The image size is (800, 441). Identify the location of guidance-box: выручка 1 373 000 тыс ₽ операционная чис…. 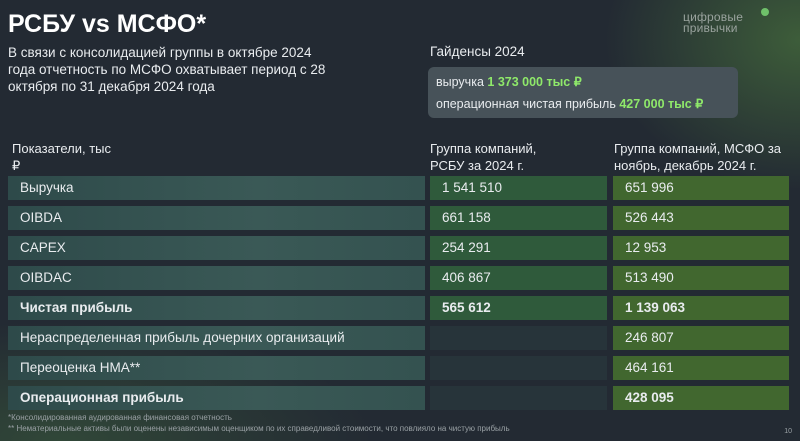
(583, 92).